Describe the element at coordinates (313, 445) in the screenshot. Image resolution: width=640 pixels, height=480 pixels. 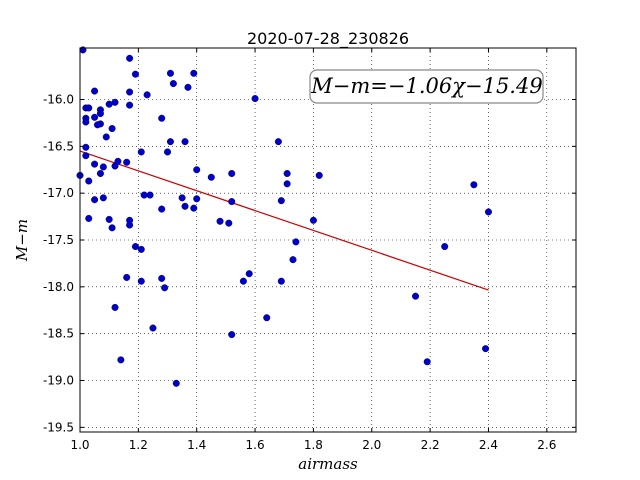
I see `x-tick-label: 1.8` at that location.